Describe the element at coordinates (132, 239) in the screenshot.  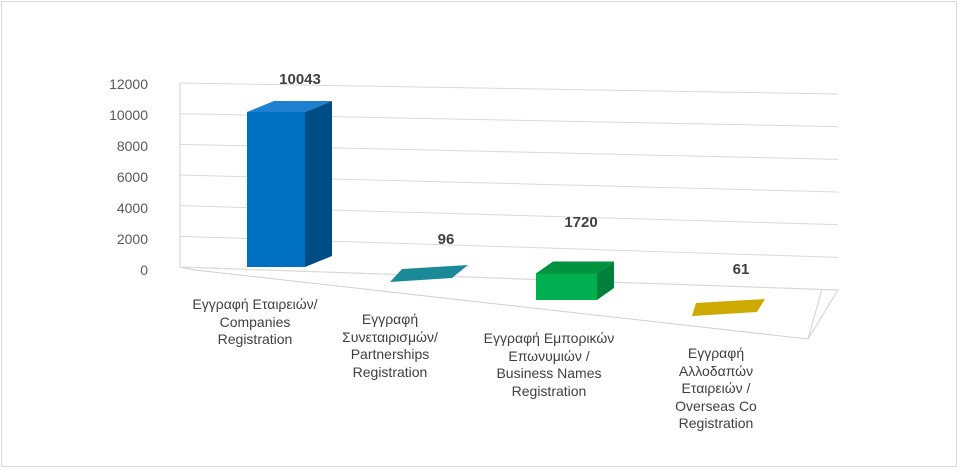
I see `y-tick-label: 2000` at that location.